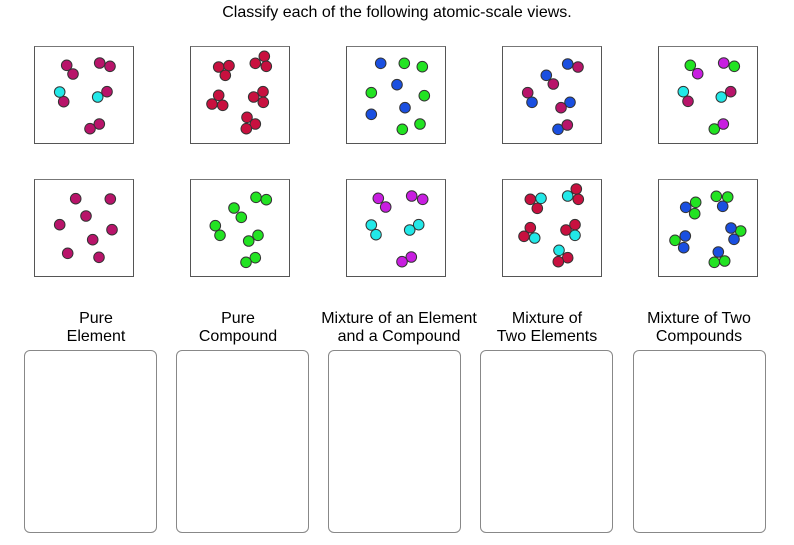 Image resolution: width=794 pixels, height=545 pixels. What do you see at coordinates (699, 441) in the screenshot?
I see `drop-zone-two-compounds-mixture` at bounding box center [699, 441].